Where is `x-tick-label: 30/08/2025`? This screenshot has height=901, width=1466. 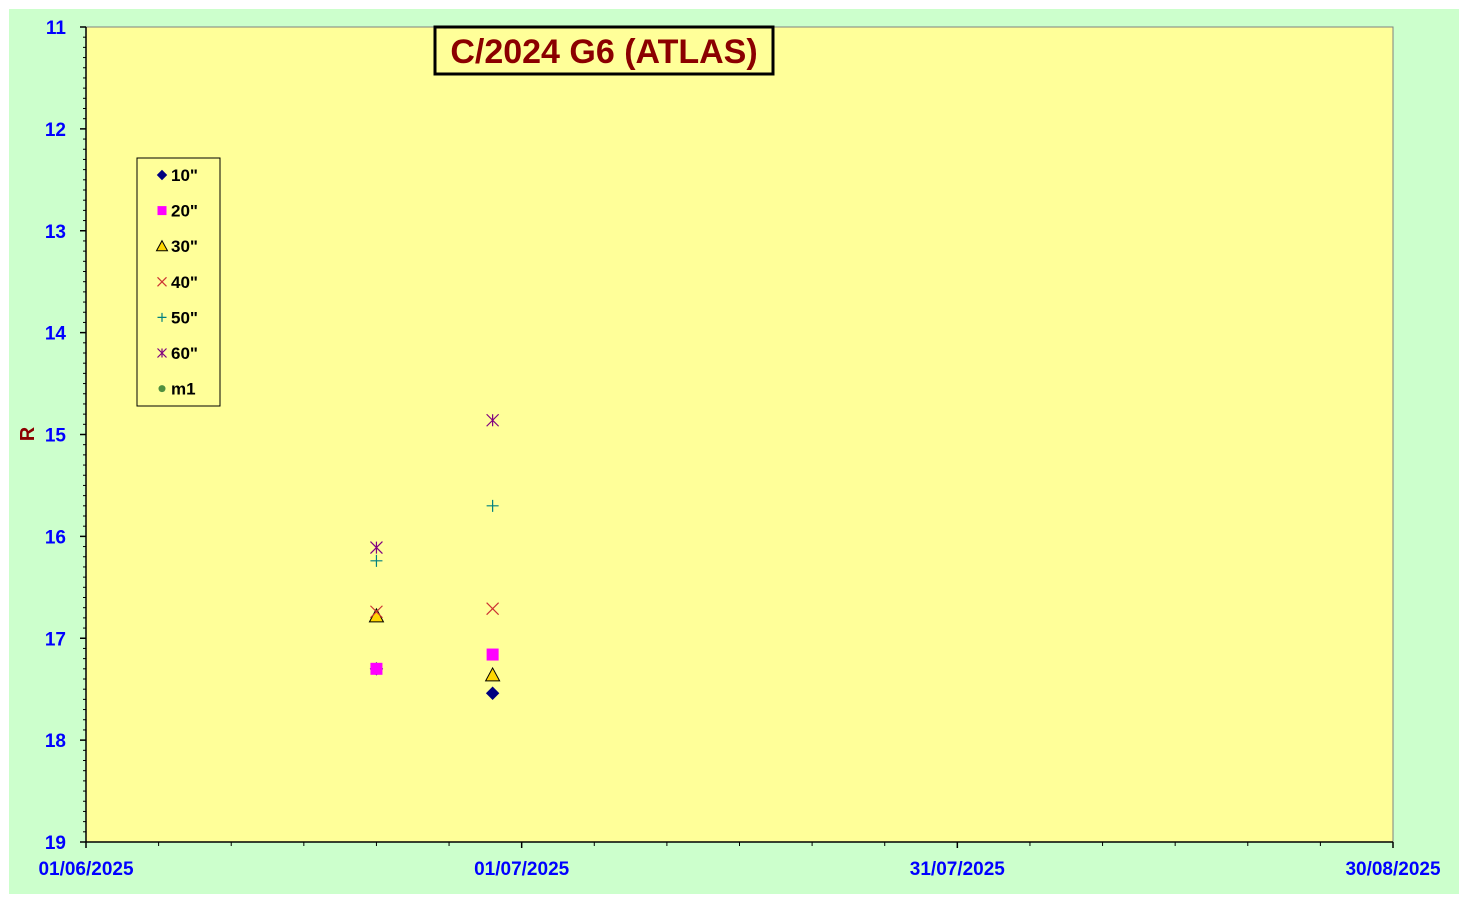
x-tick-label: 30/08/2025 is located at coordinates (1393, 869).